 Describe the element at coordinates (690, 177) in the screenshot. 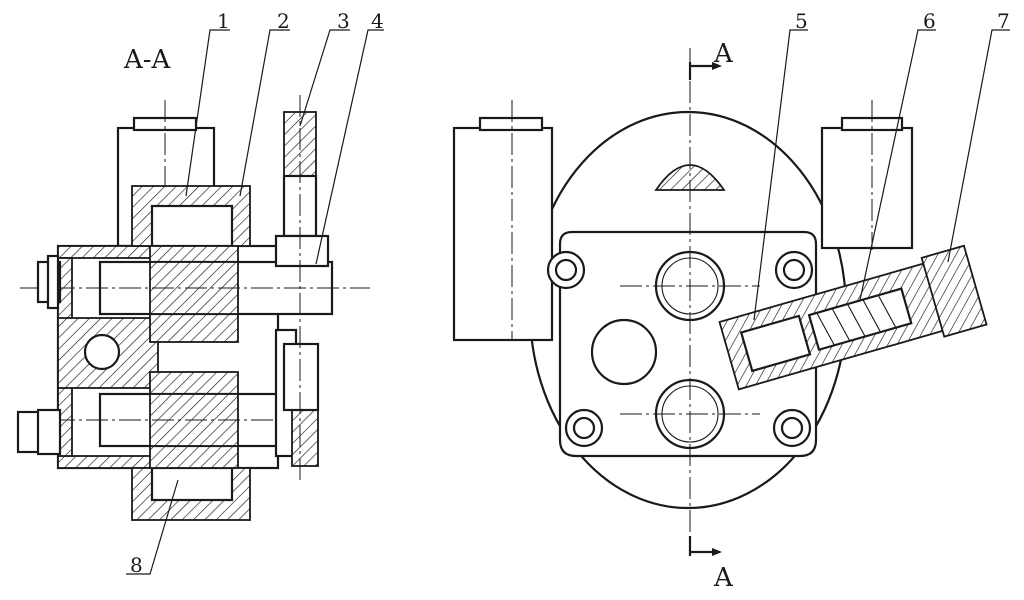

I see `top-crescent` at that location.